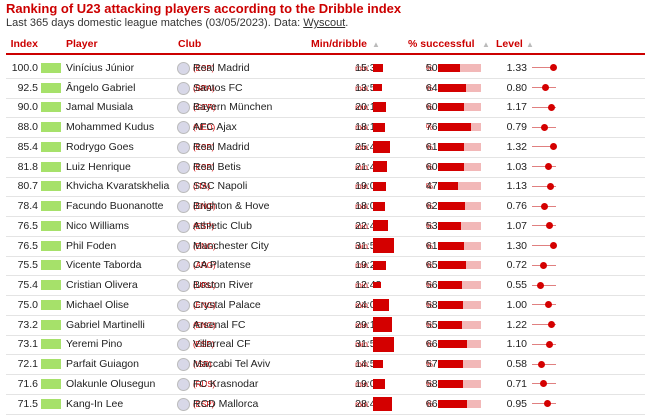 The height and width of the screenshot is (415, 651). Describe the element at coordinates (441, 44) in the screenshot. I see `column-header: % successful` at that location.